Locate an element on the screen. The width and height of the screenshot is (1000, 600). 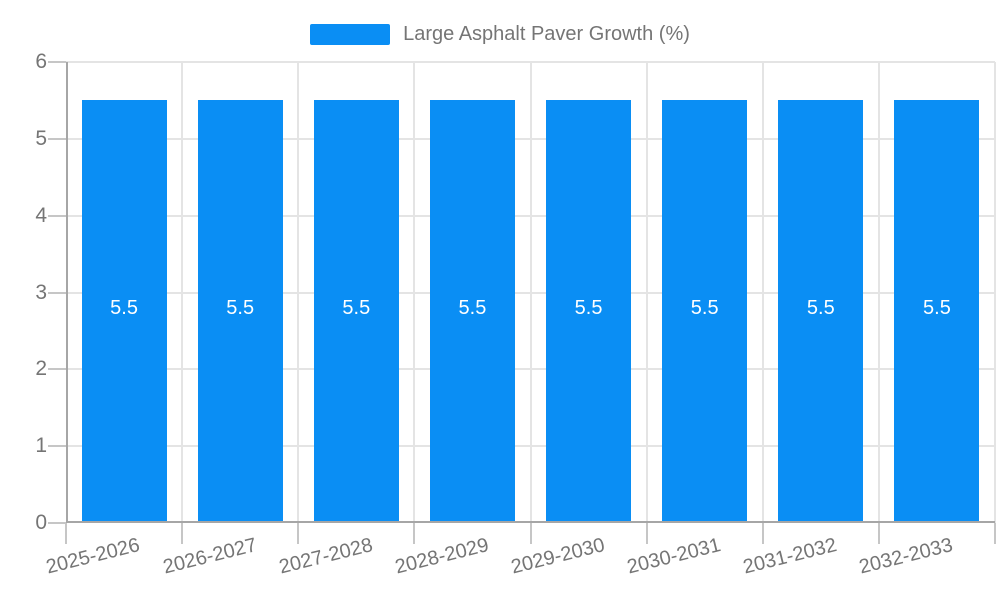
y-axis-label: 5 is located at coordinates (41, 138).